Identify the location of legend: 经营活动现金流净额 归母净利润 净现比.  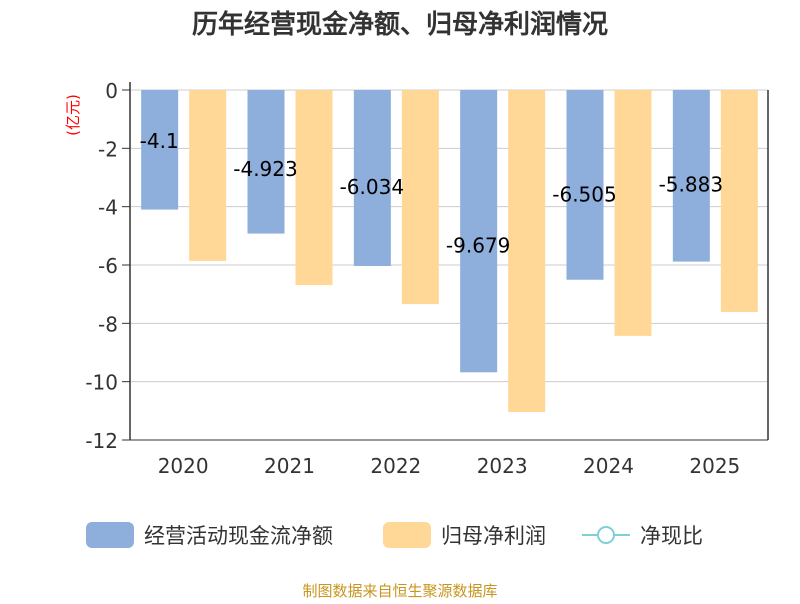
(394, 535).